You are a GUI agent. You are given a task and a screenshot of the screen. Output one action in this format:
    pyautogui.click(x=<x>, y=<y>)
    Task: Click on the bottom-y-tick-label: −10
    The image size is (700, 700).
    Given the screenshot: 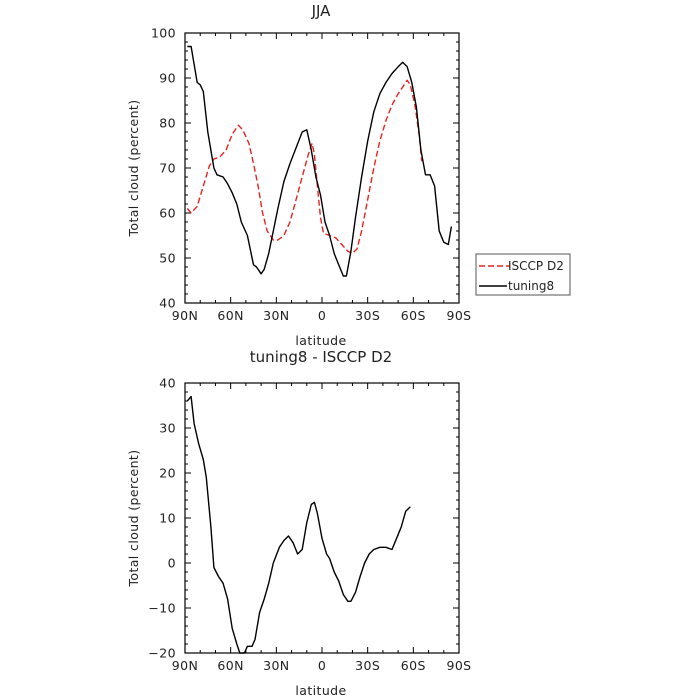 What is the action you would take?
    pyautogui.click(x=162, y=608)
    